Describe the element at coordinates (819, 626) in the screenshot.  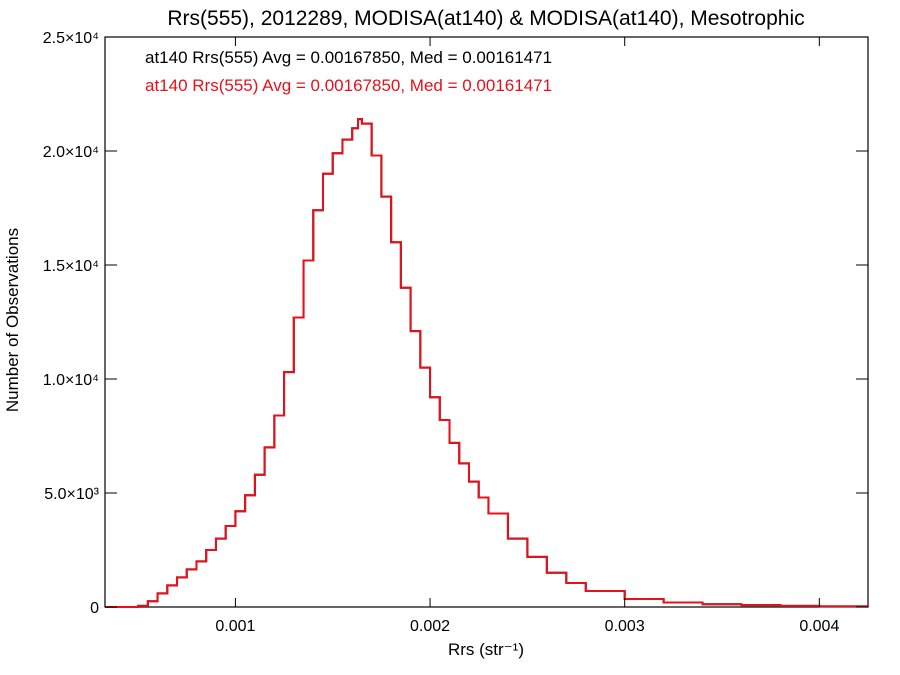
I see `x-tick-label: 0.004` at that location.